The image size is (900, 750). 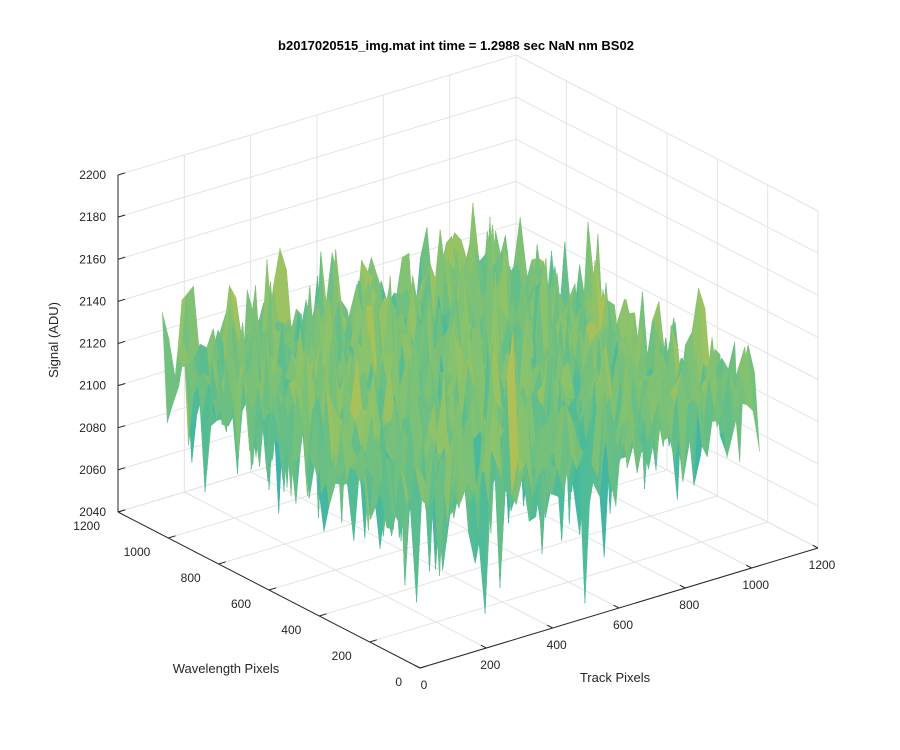 What do you see at coordinates (92, 175) in the screenshot?
I see `z-tick-label: 2200` at bounding box center [92, 175].